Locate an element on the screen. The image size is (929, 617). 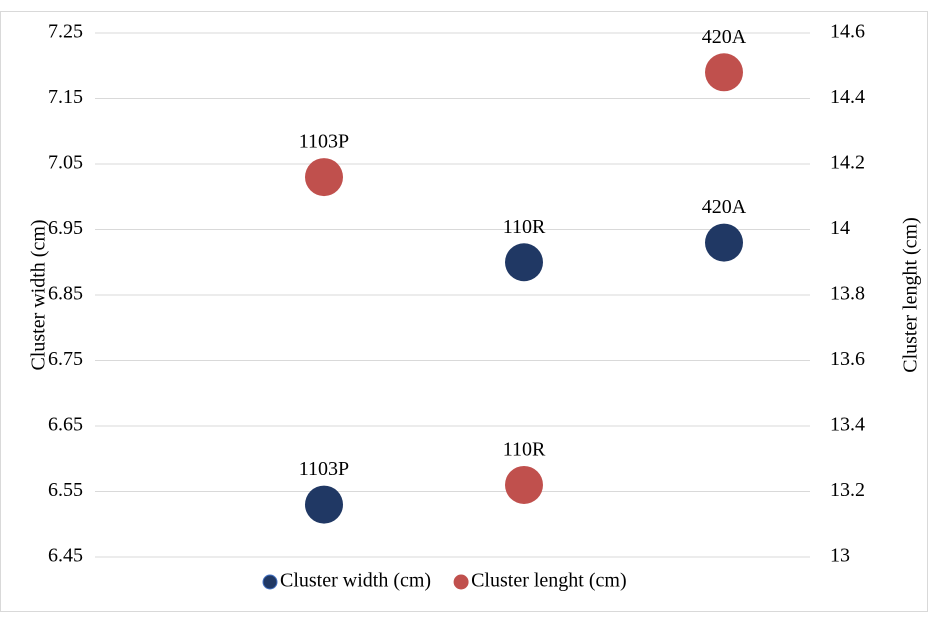
y-tick-label: 6.75 is located at coordinates (65, 359).